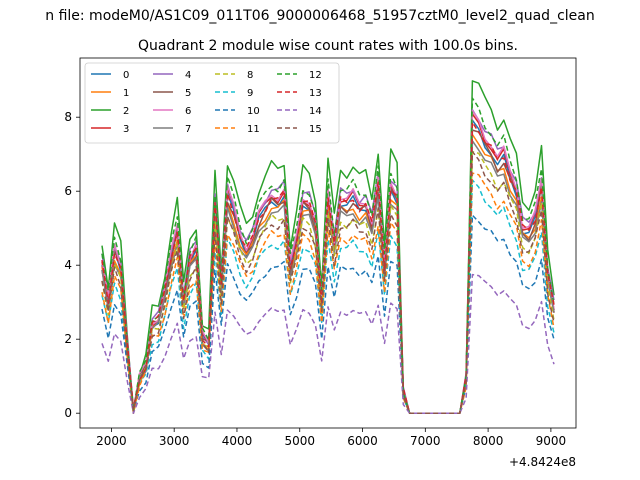  Describe the element at coordinates (188, 111) in the screenshot. I see `legend-label-6: 6` at that location.